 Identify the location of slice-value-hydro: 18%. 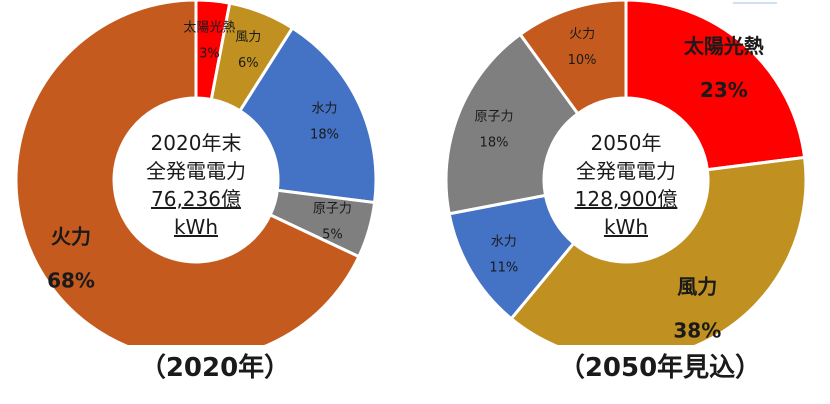
(324, 135).